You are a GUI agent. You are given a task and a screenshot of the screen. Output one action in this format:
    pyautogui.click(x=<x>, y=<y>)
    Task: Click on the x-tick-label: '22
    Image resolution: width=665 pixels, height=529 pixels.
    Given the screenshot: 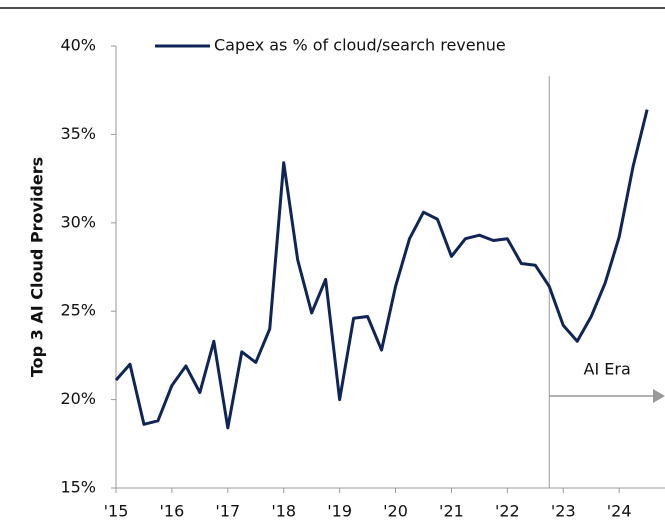 What is the action you would take?
    pyautogui.click(x=507, y=511)
    